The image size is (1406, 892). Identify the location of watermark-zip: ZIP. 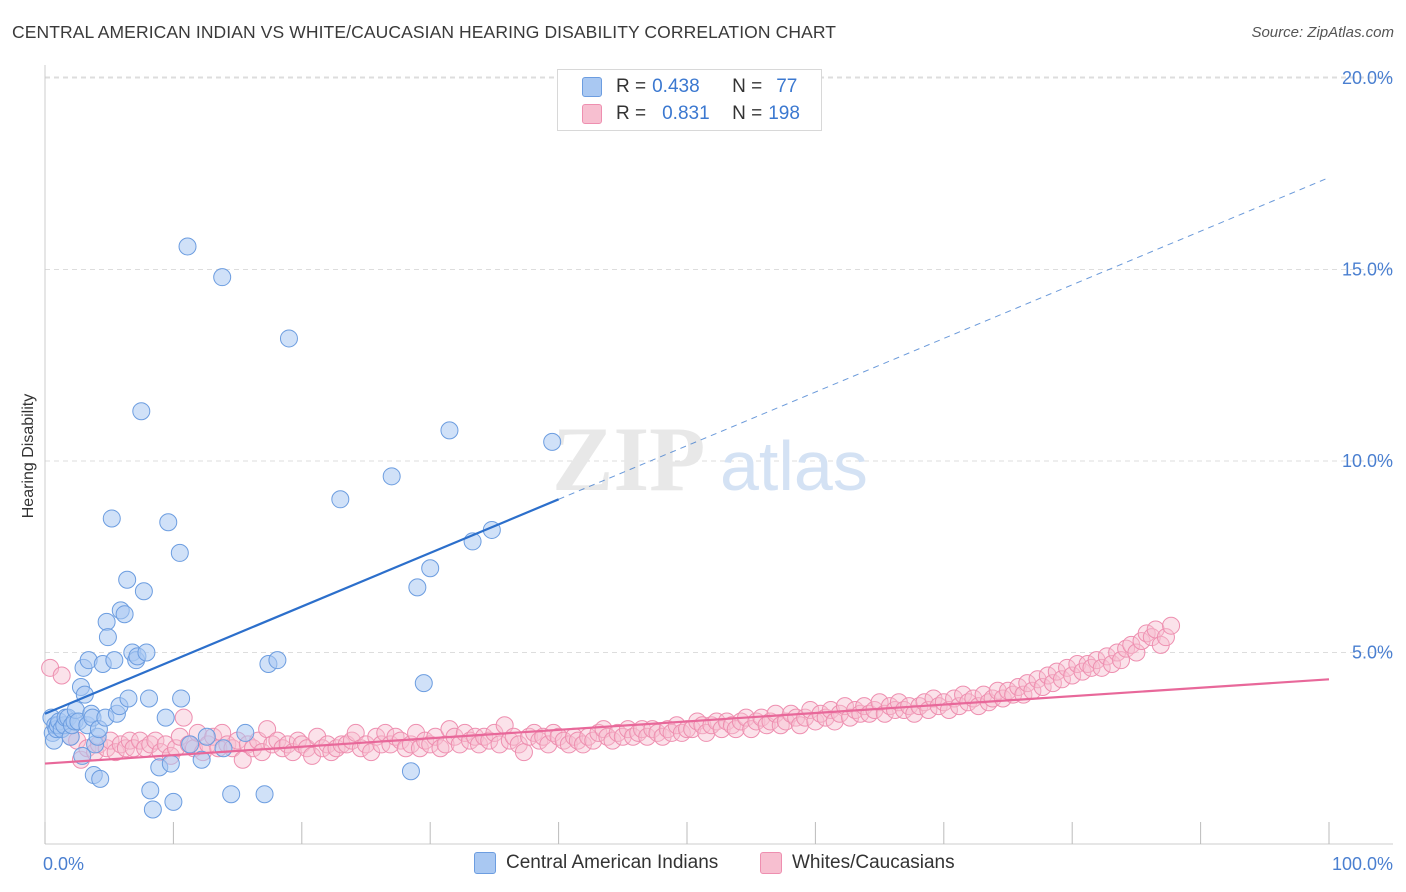
(628, 459).